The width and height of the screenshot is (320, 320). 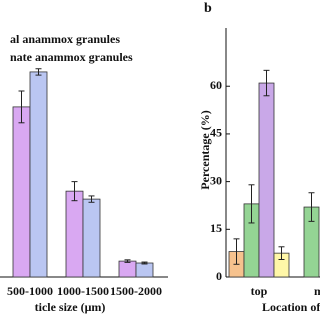 What do you see at coordinates (317, 291) in the screenshot?
I see `x-tick-label: m` at bounding box center [317, 291].